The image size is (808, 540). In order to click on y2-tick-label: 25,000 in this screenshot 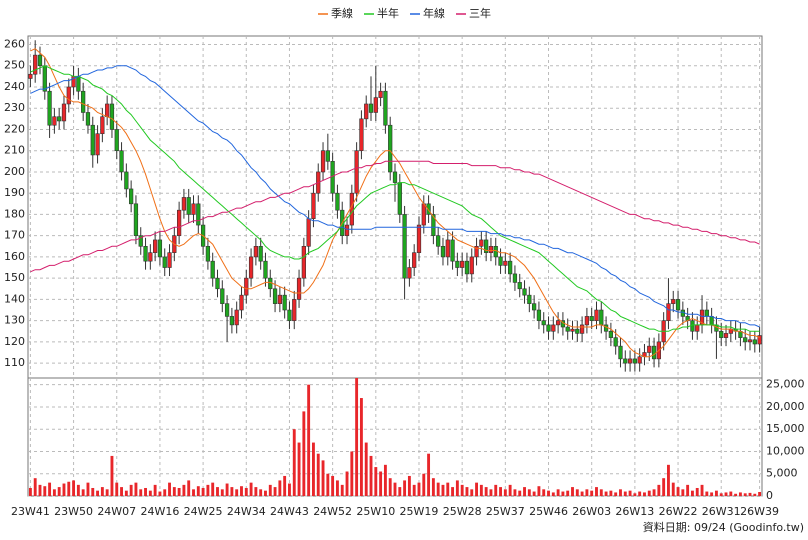, I will do `click(785, 384)`.